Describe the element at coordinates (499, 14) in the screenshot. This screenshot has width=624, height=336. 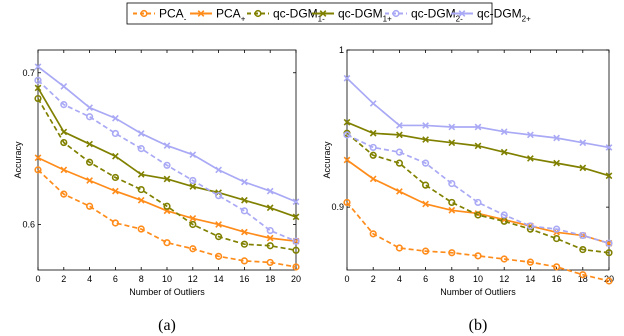
I see `legend-label-main-6: qc-DGM` at that location.